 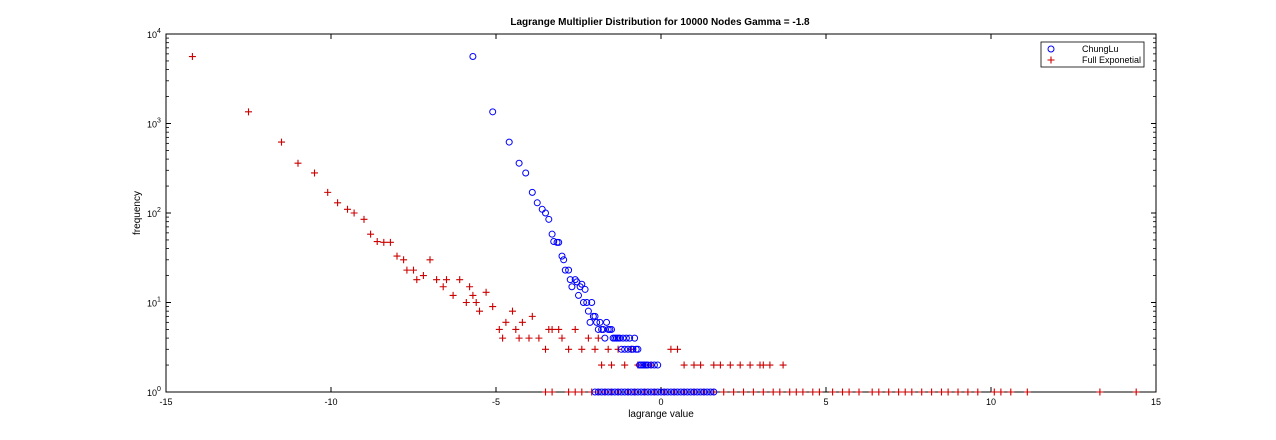 What do you see at coordinates (1111, 60) in the screenshot?
I see `legend-label: Full Exponetial` at bounding box center [1111, 60].